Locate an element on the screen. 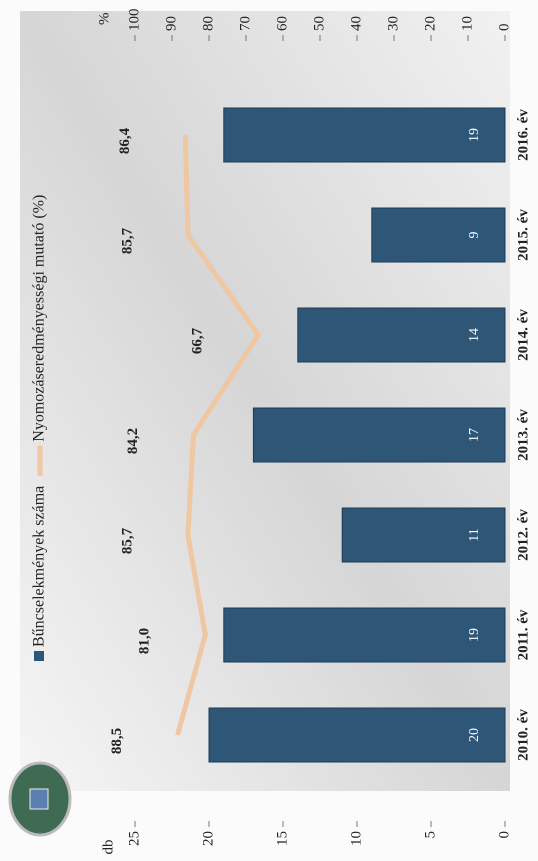  x-tick-label: 2010. év is located at coordinates (523, 735).